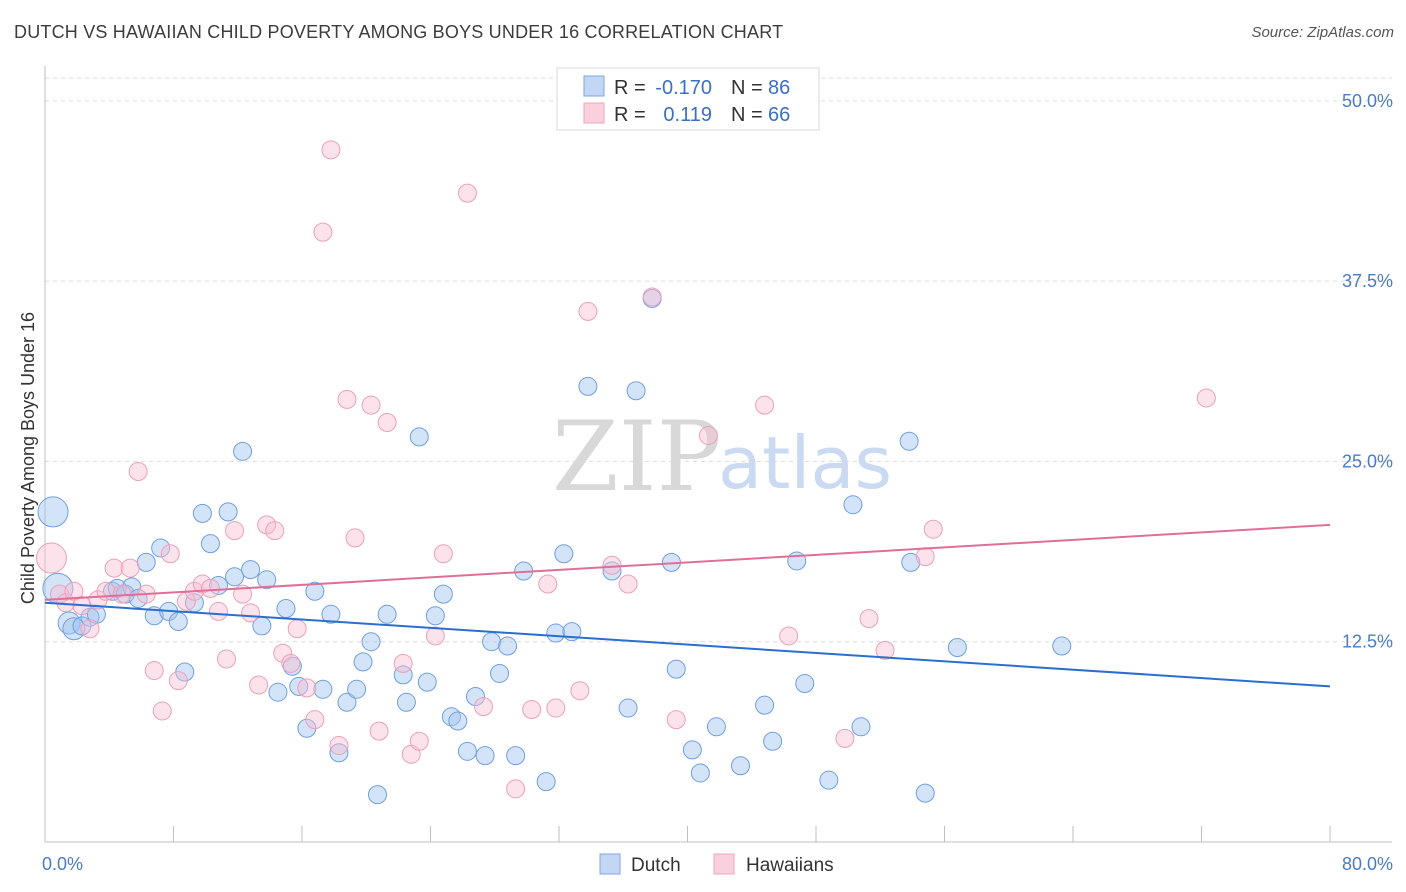 This screenshot has height=892, width=1406. What do you see at coordinates (1322, 32) in the screenshot?
I see `source-label: Source: ZipAtlas.com` at bounding box center [1322, 32].